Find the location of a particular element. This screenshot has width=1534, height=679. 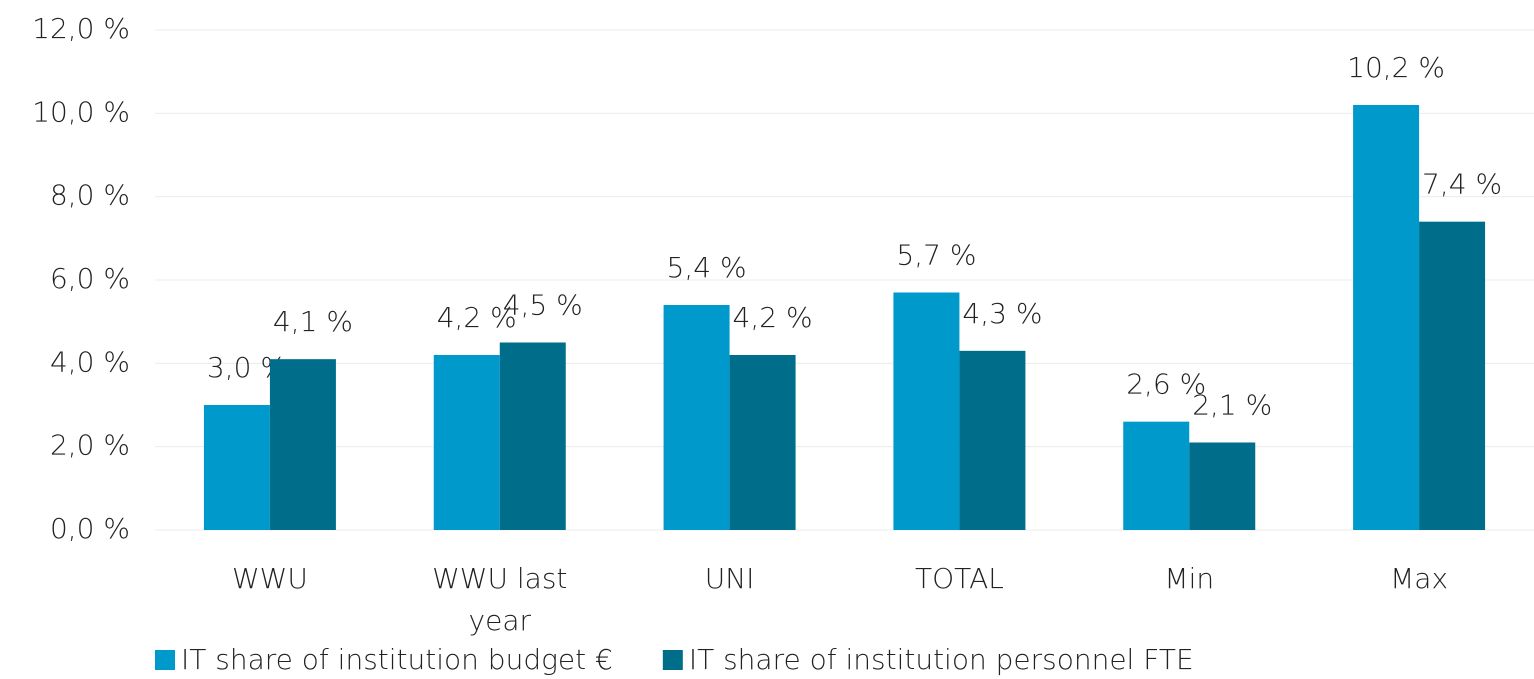

legend-label: IT share of institution personnel FTE is located at coordinates (941, 659).